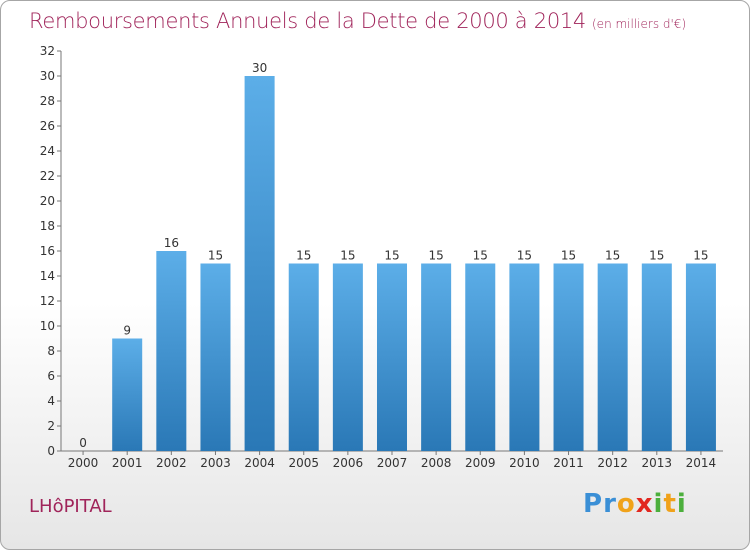 This screenshot has height=550, width=750. I want to click on logo-letter: t, so click(670, 504).